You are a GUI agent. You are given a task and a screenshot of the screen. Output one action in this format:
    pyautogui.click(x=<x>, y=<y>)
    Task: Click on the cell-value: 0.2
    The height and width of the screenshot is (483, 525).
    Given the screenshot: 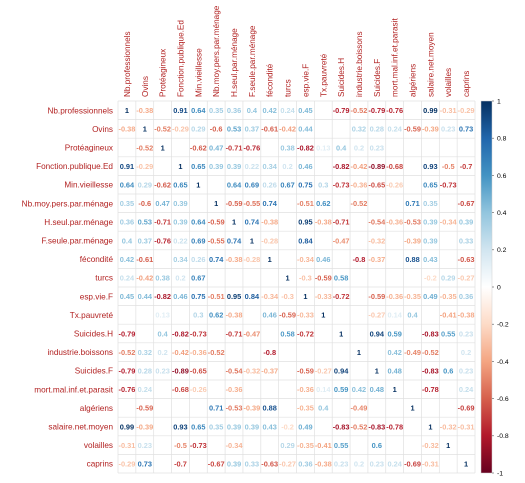 What is the action you would take?
    pyautogui.click(x=287, y=166)
    